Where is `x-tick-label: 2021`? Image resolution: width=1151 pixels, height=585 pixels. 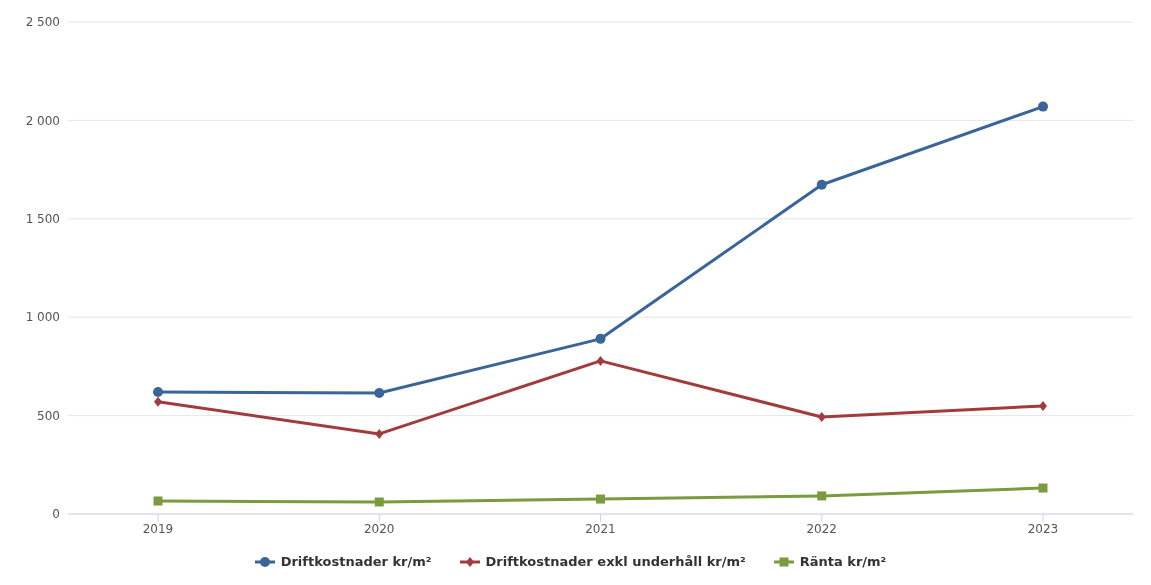
x-tick-label: 2021 is located at coordinates (600, 528).